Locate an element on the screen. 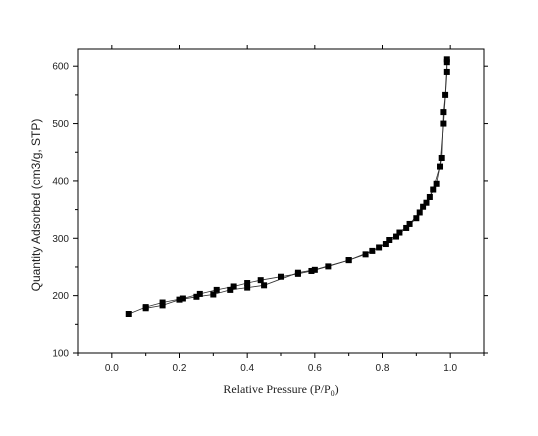 The image size is (538, 436). y-tick-label: 200 is located at coordinates (60, 296).